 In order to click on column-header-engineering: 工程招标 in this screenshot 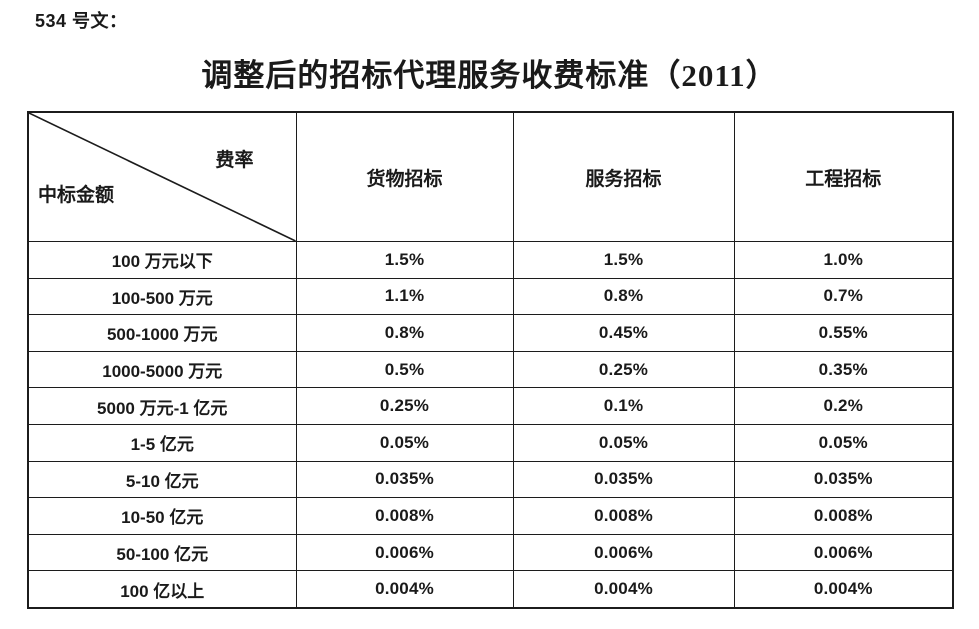, I will do `click(843, 176)`.